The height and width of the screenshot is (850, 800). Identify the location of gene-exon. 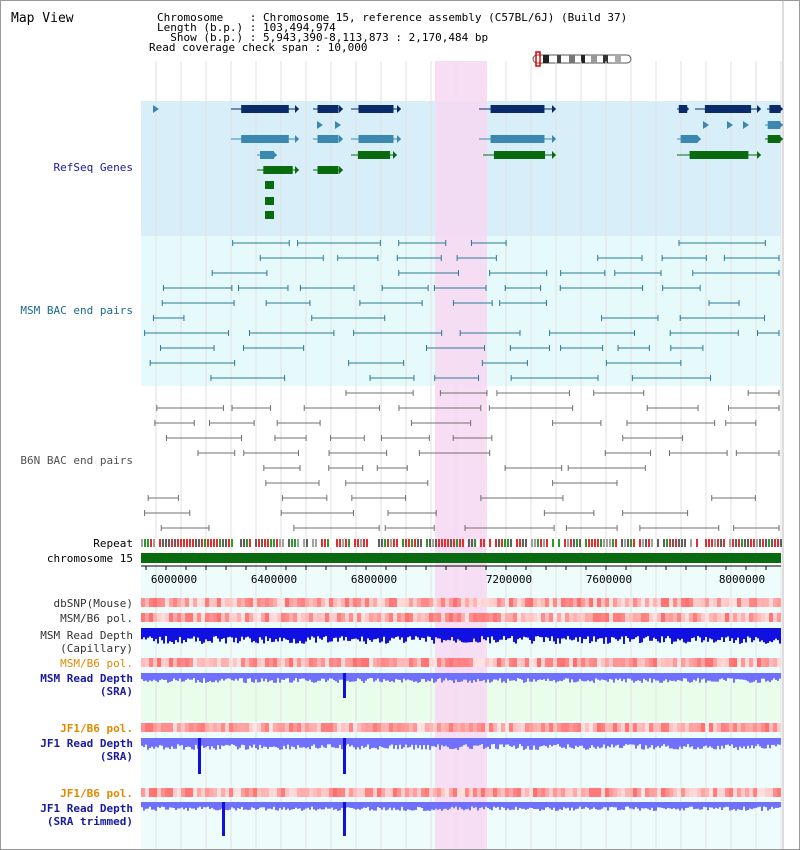
(683, 109).